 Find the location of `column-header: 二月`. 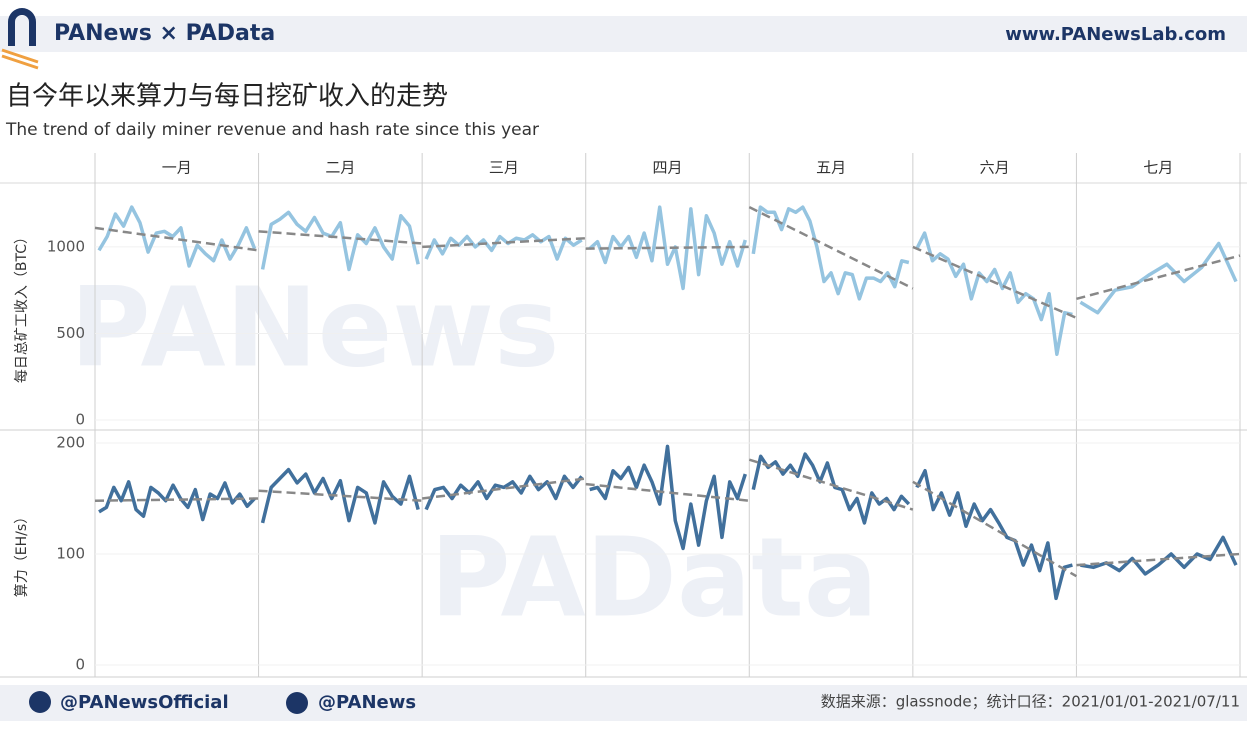

column-header: 二月 is located at coordinates (340, 168).